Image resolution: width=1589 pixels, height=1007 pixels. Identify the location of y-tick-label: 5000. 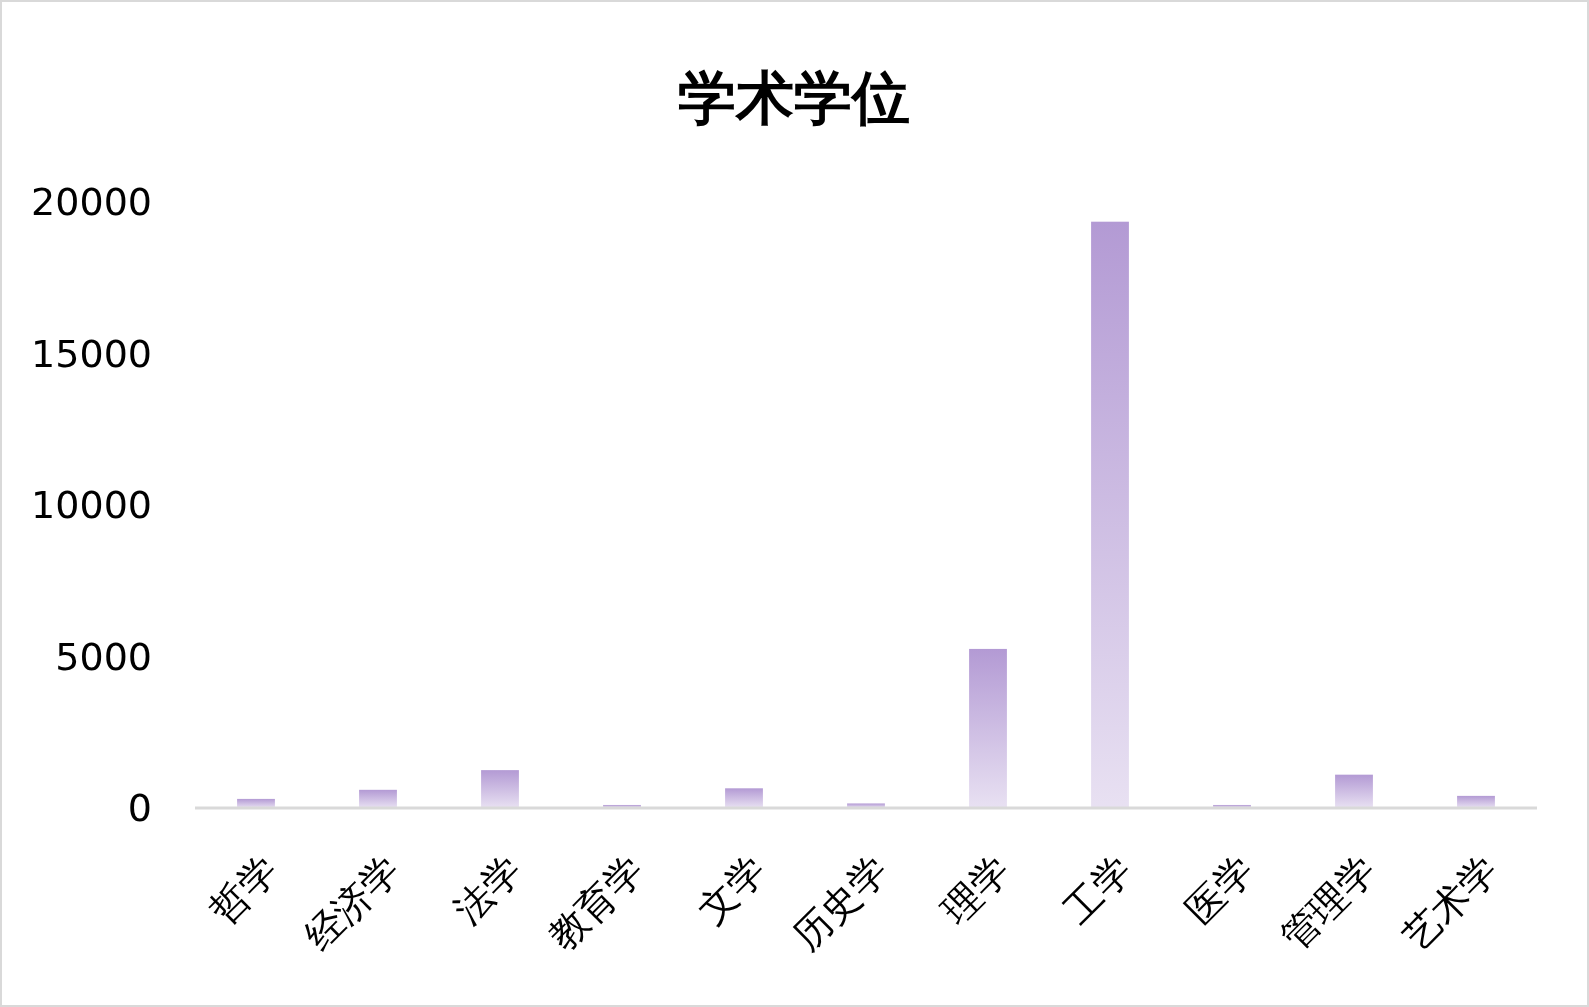
(103, 656).